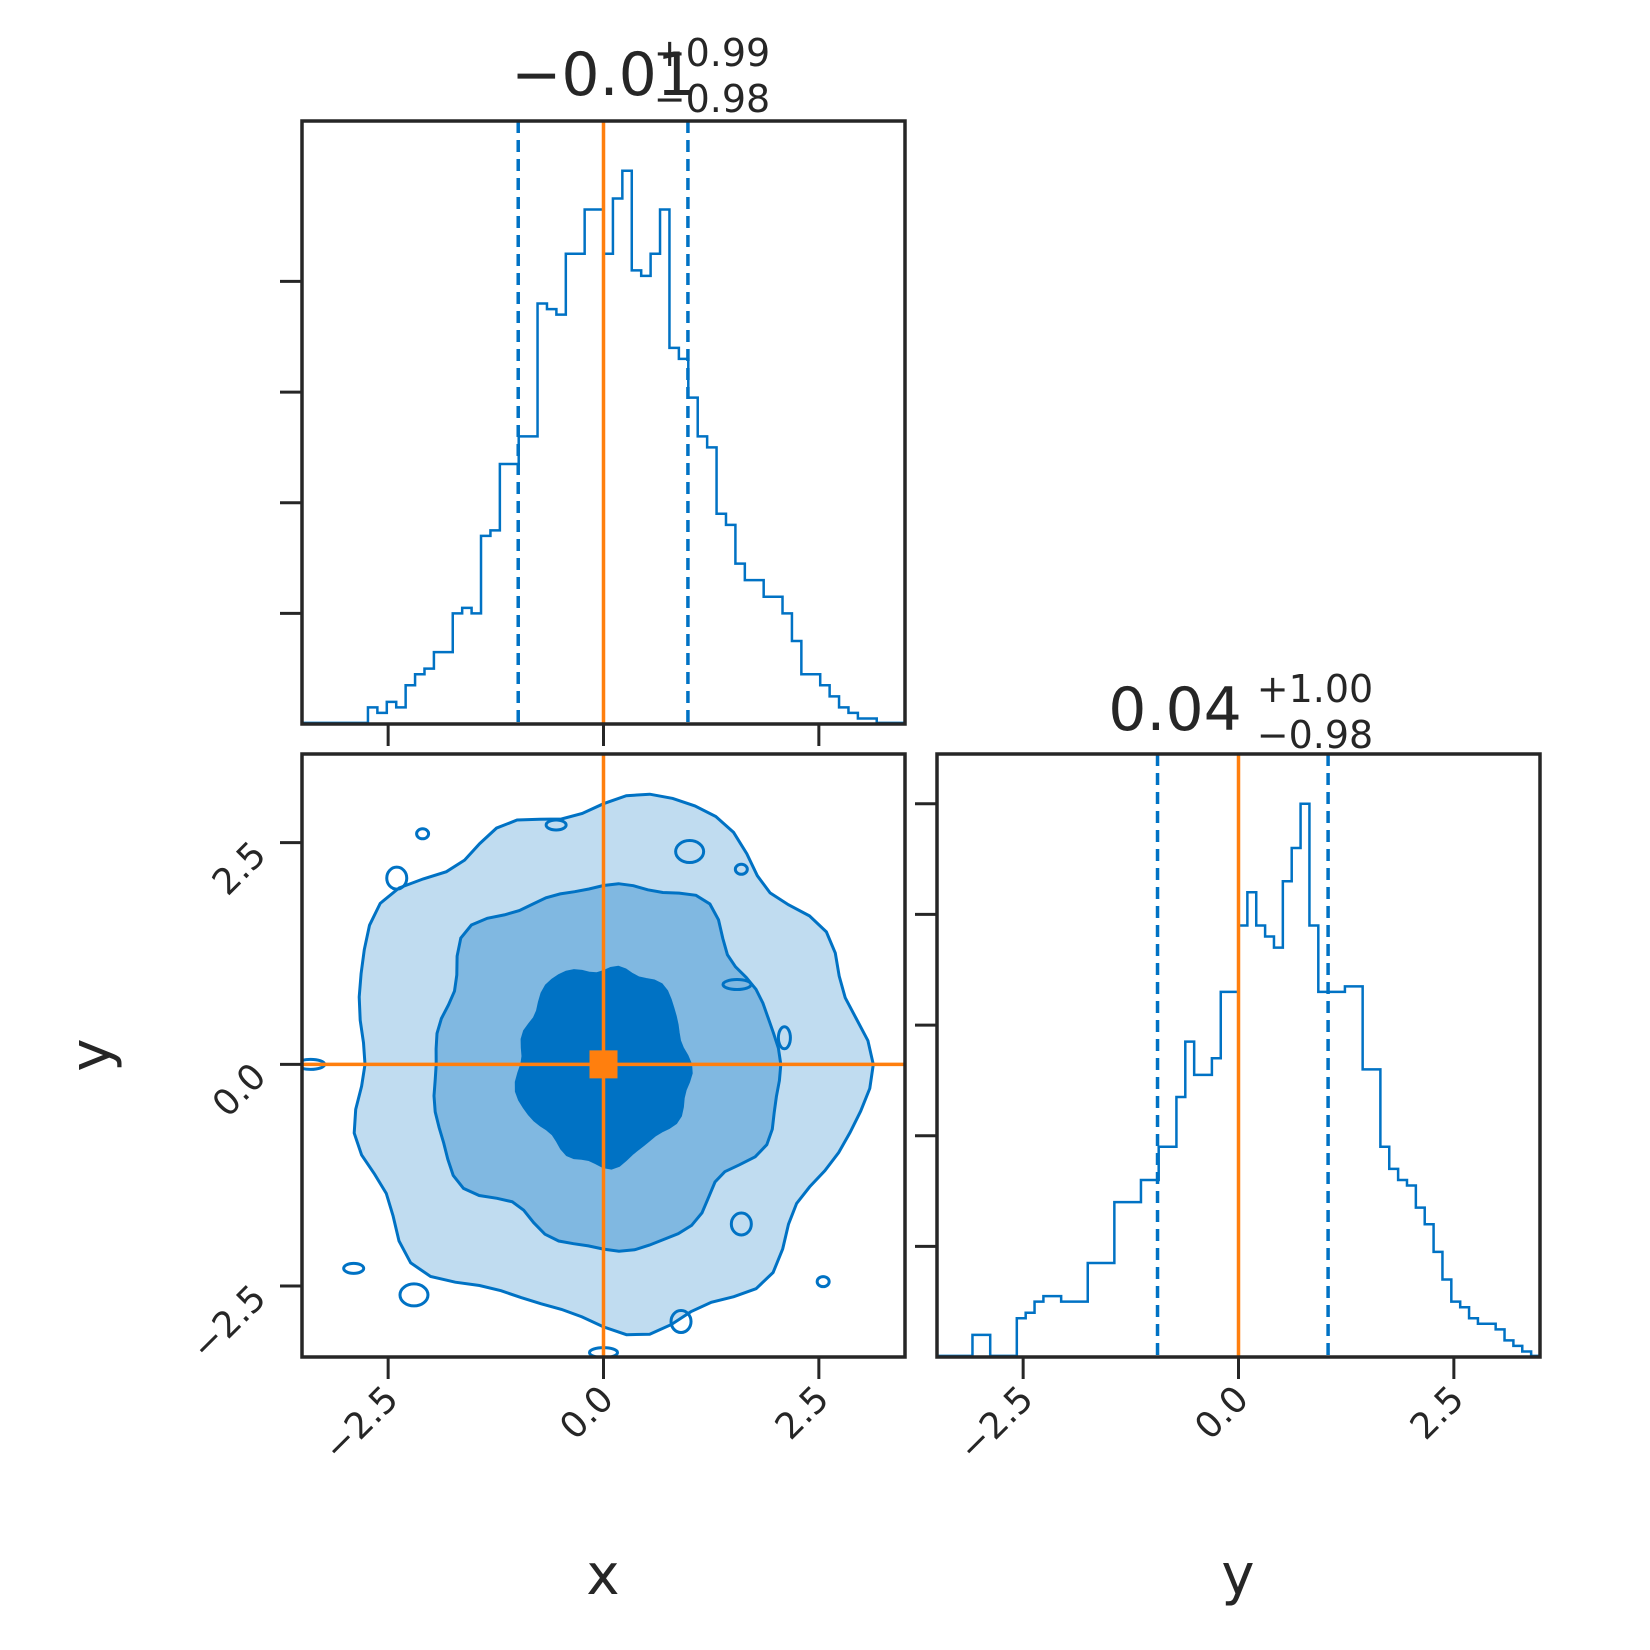 This screenshot has width=1650, height=1650. I want to click on x-title-minus: −0.98, so click(712, 99).